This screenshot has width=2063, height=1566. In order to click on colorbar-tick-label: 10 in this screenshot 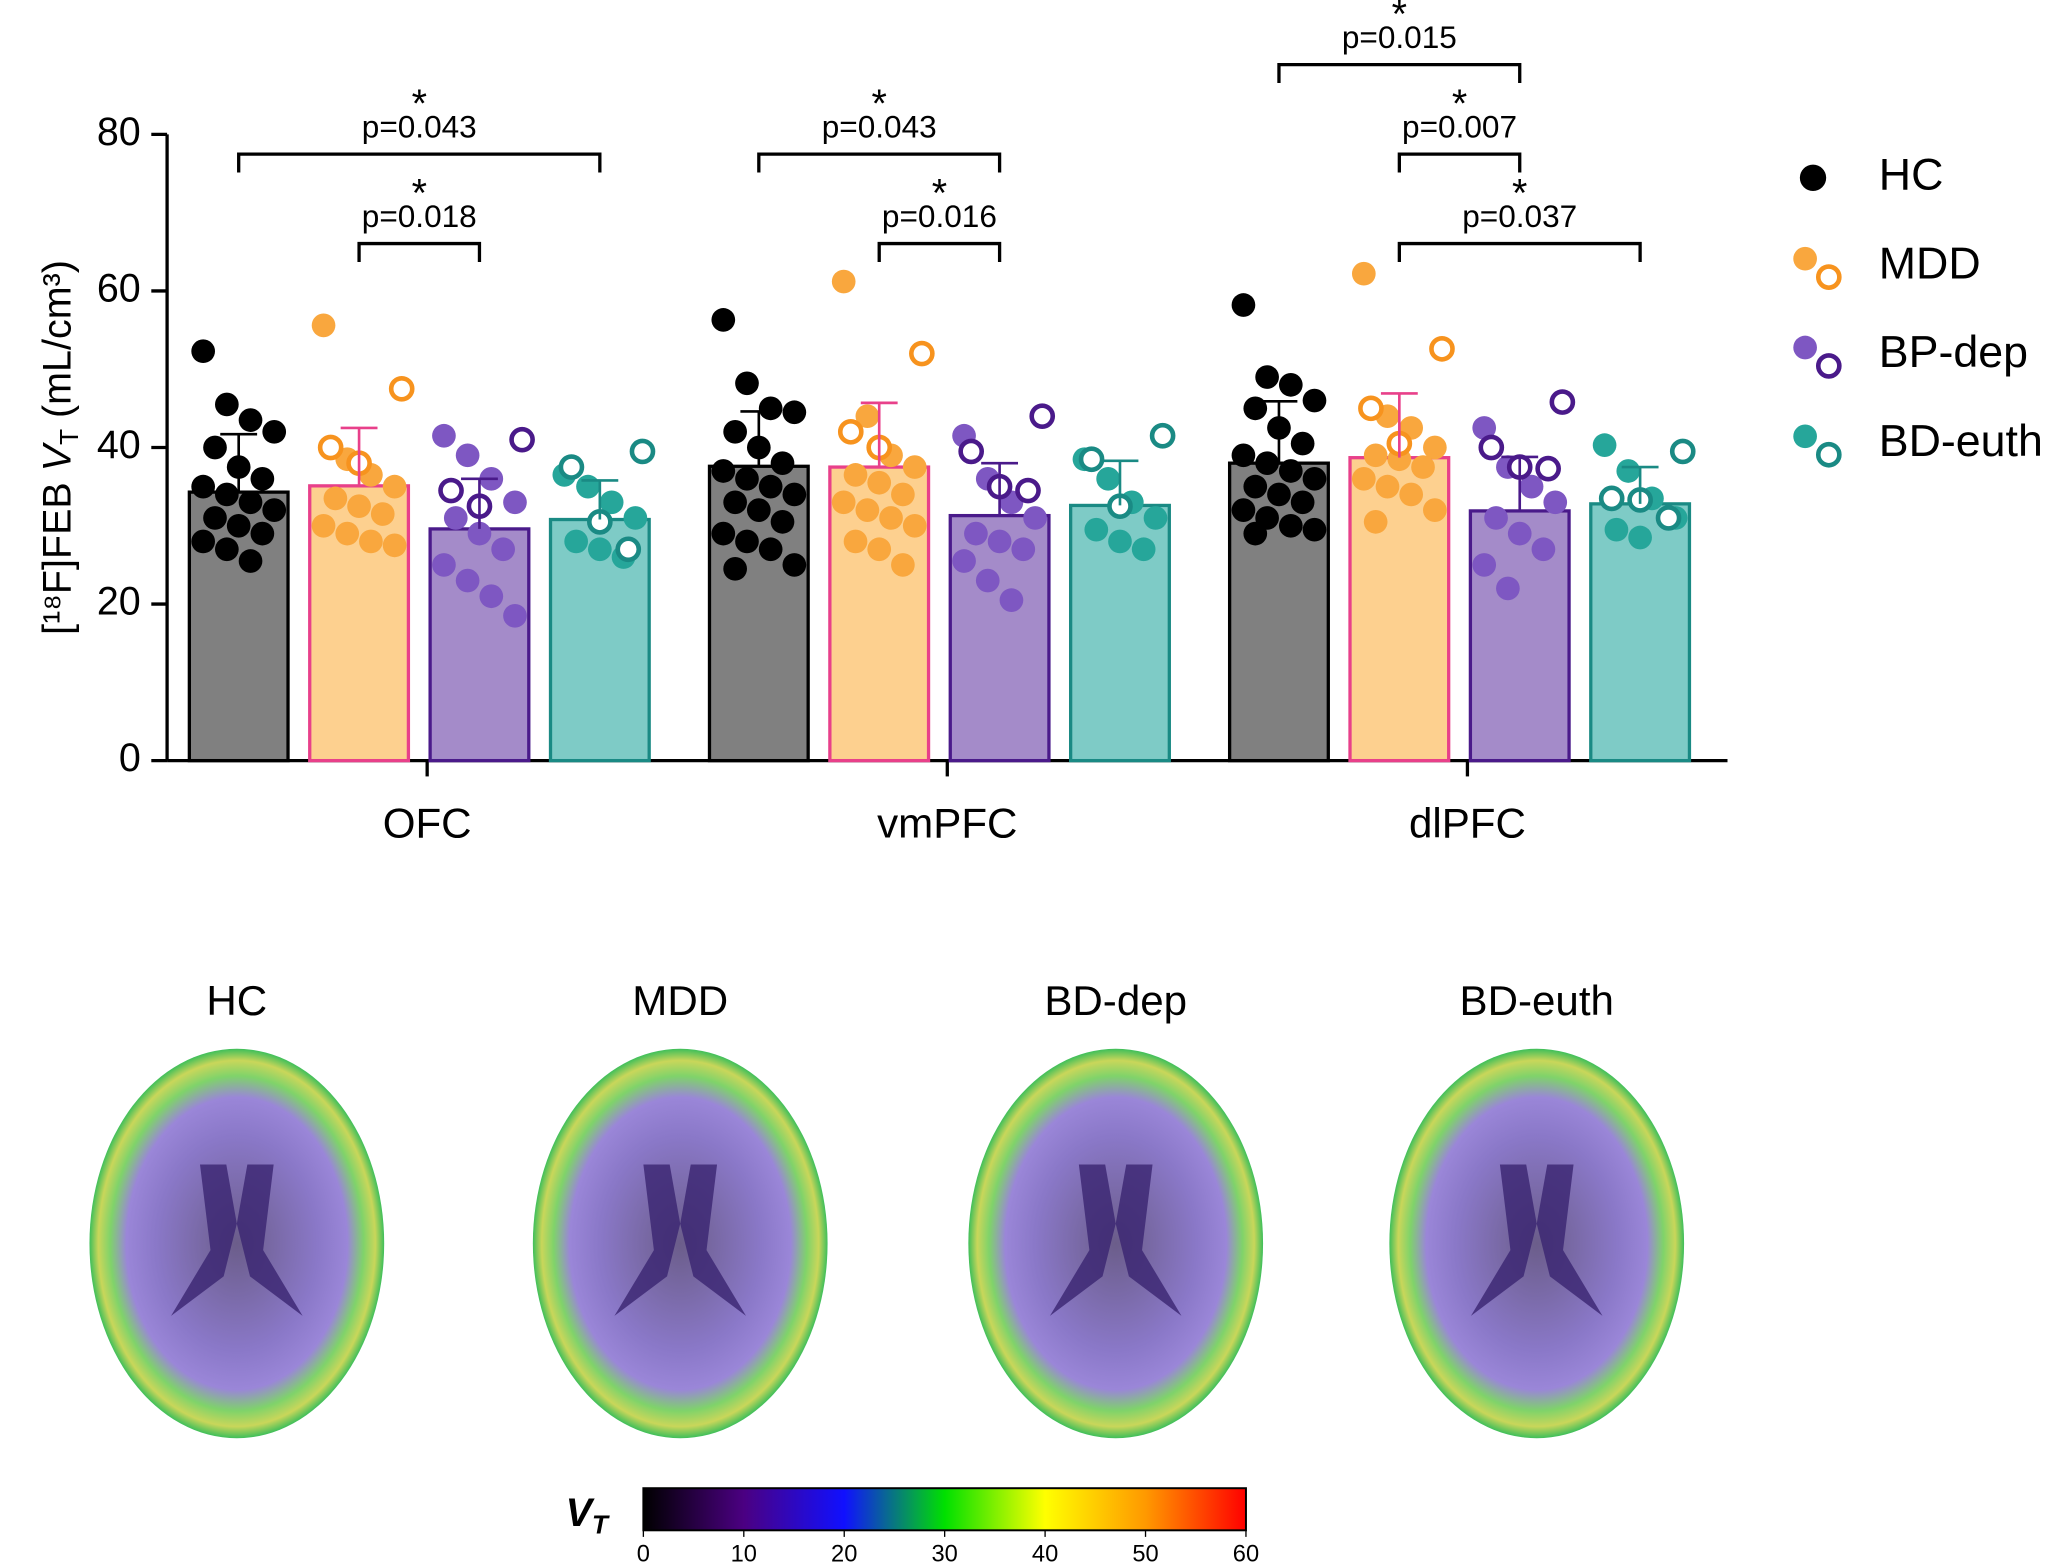, I will do `click(744, 1554)`.